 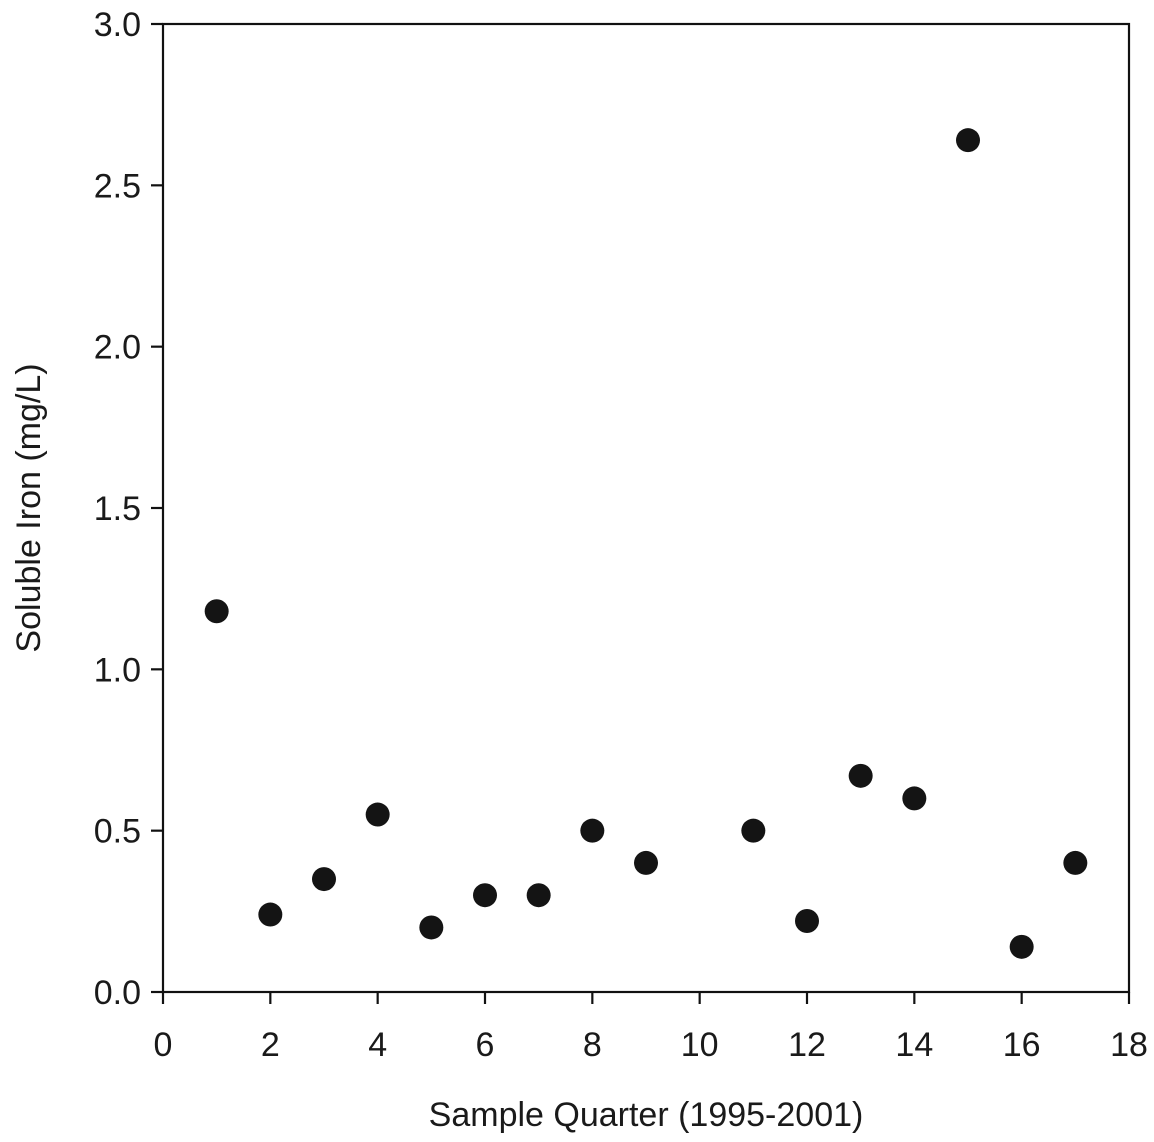 I want to click on y-tick-label: 0.5, so click(x=117, y=832).